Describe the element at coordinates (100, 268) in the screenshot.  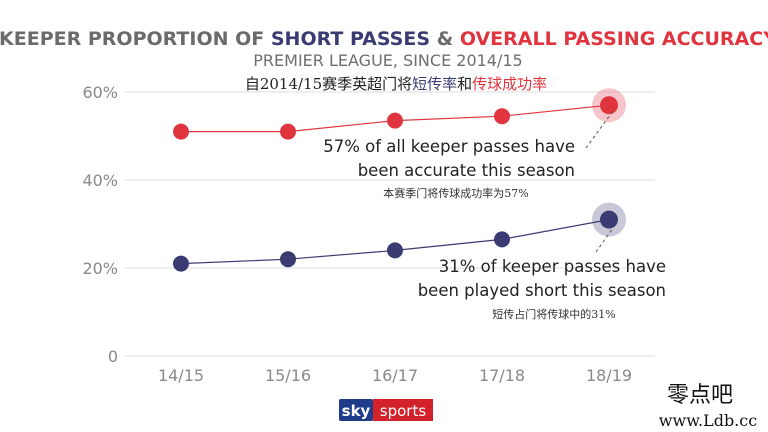
I see `y-tick-label: 20%` at that location.